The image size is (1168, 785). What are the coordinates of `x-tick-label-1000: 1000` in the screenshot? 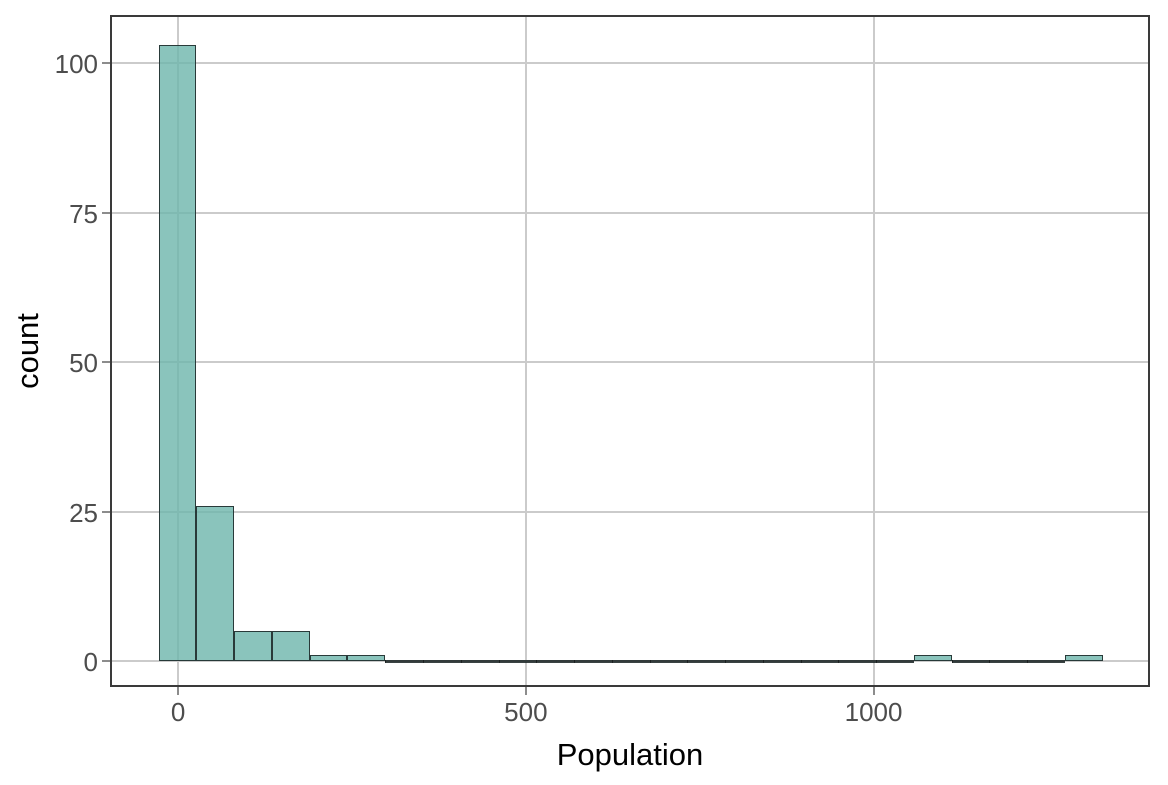 It's located at (873, 712).